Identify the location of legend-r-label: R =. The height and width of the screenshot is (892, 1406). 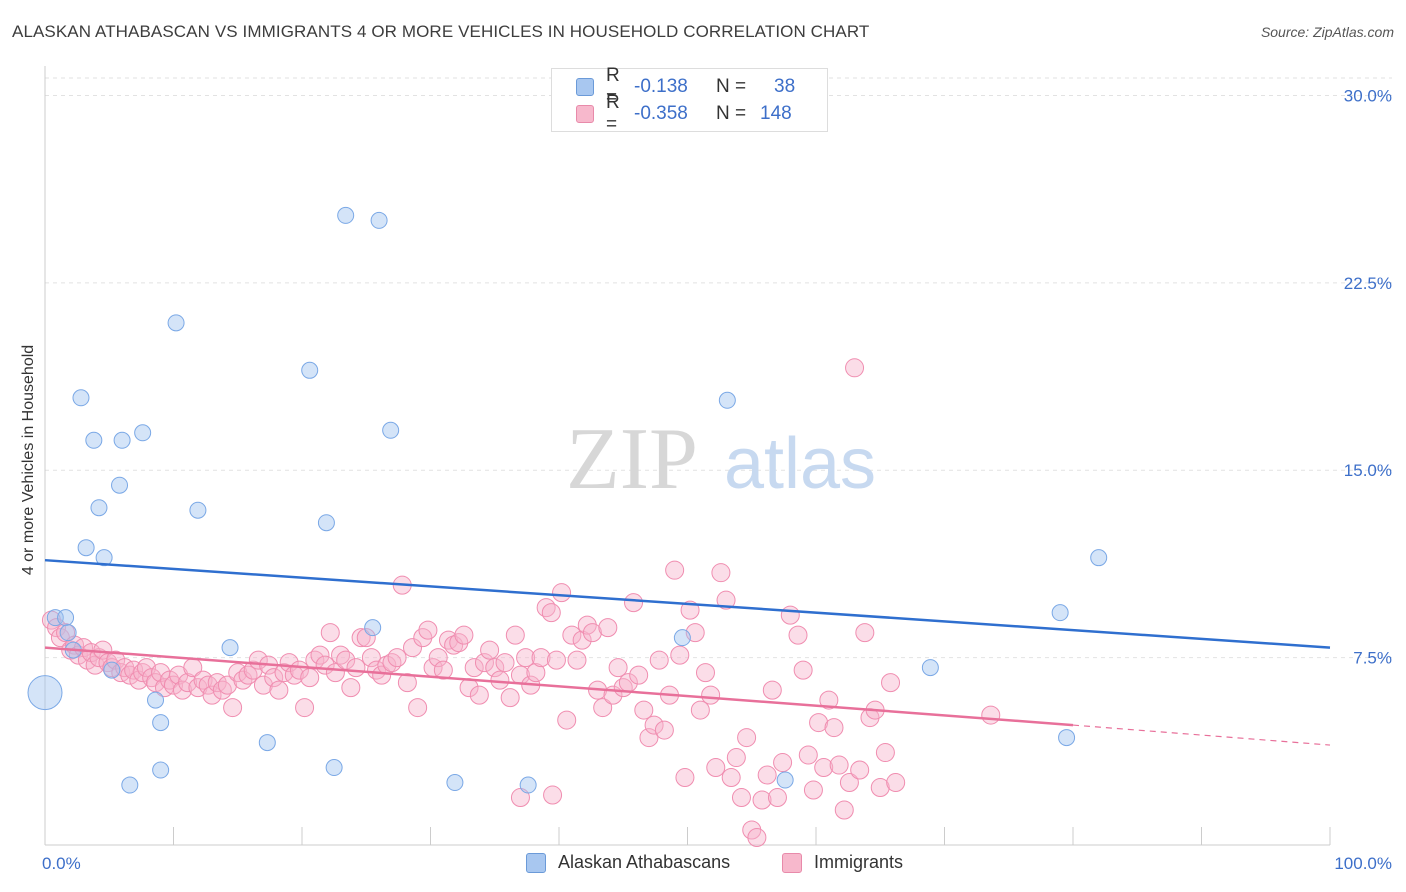
(613, 86).